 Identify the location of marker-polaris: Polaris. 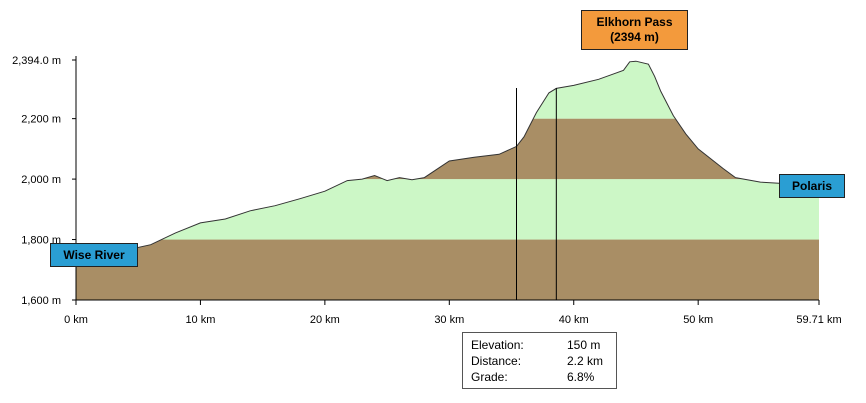
(812, 186).